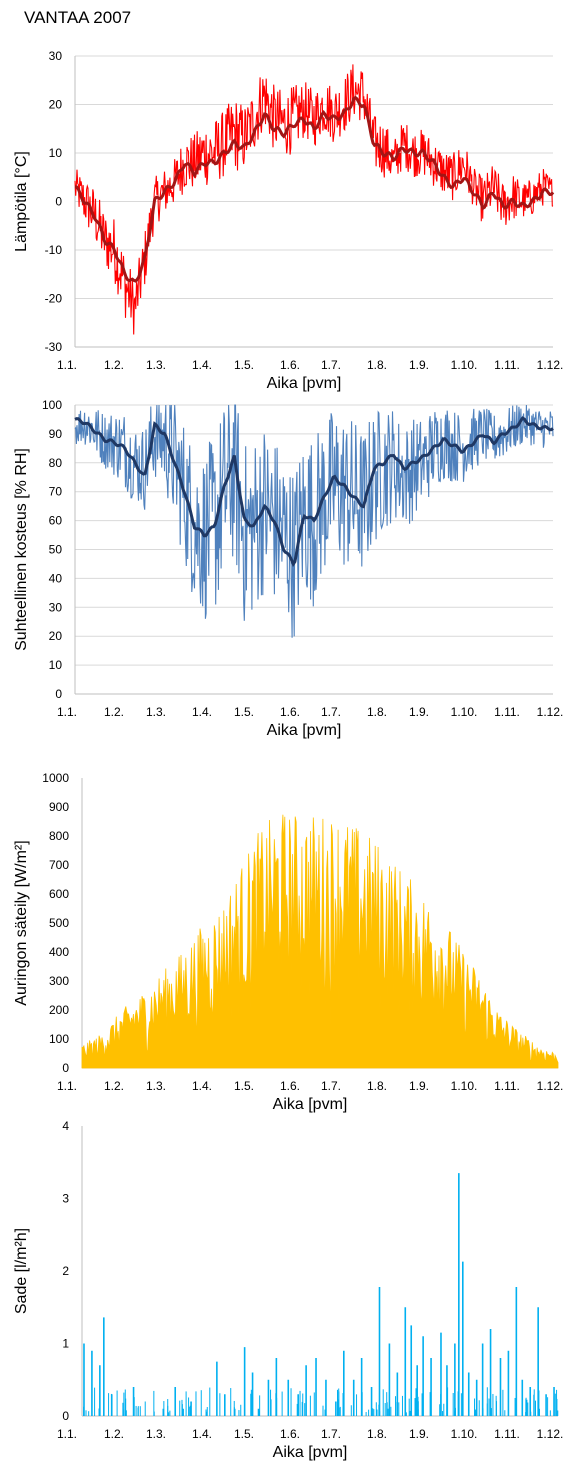 The height and width of the screenshot is (1479, 572). I want to click on y-tick-label: 900, so click(59, 807).